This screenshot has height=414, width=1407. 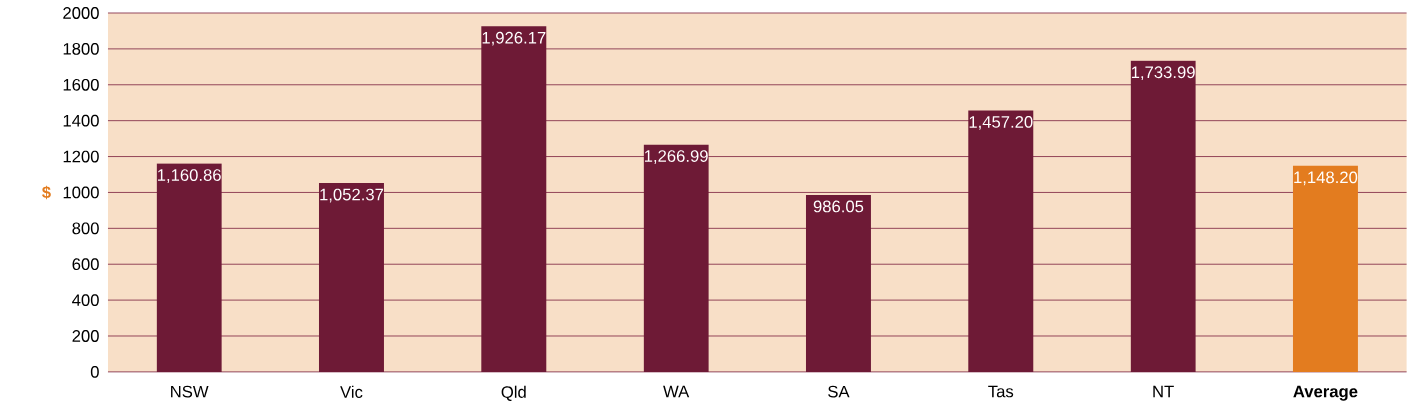 What do you see at coordinates (352, 195) in the screenshot?
I see `data-label: 1,052.37` at bounding box center [352, 195].